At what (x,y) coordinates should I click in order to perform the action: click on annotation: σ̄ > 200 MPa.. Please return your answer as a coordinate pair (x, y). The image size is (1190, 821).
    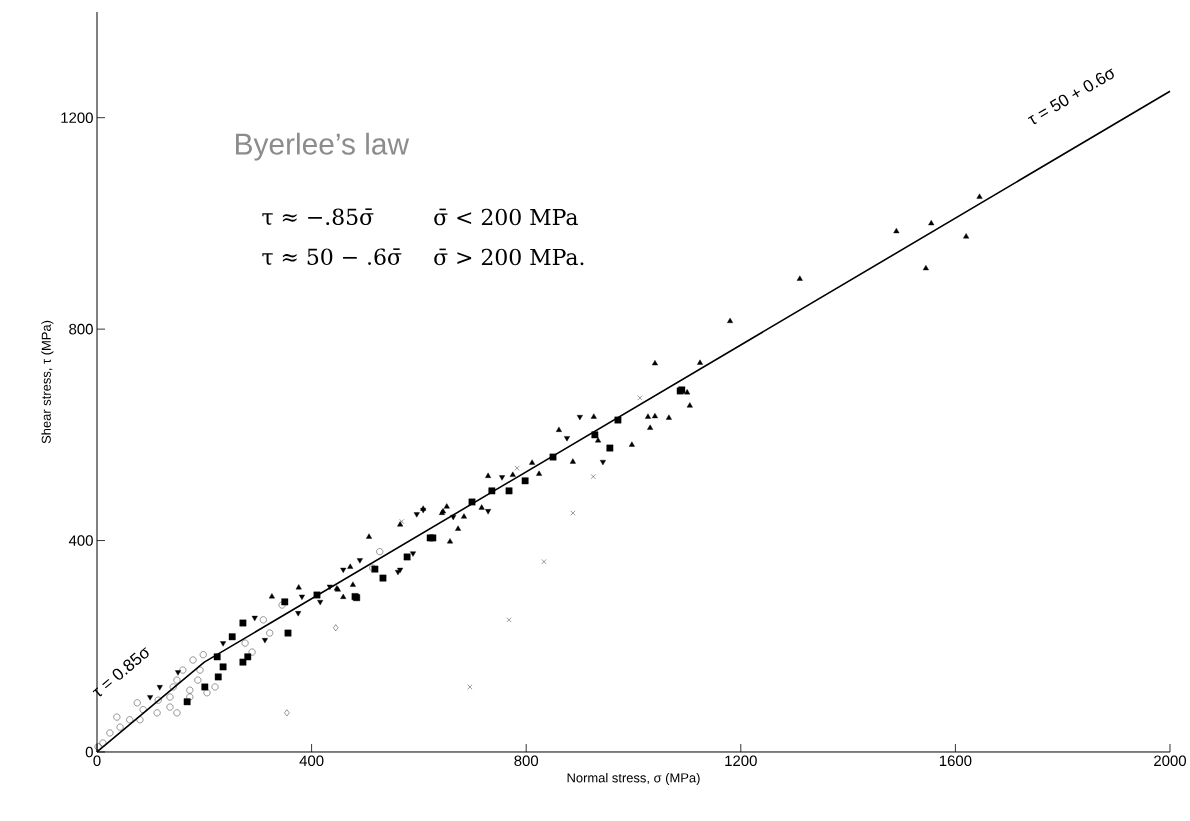
    Looking at the image, I should click on (509, 257).